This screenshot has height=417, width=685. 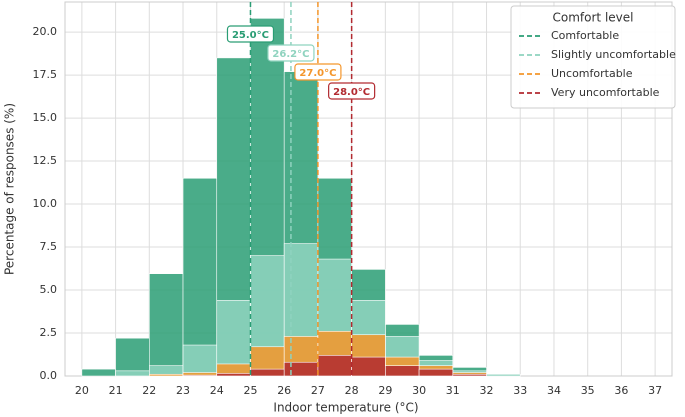 What do you see at coordinates (520, 390) in the screenshot?
I see `x-tick-label: 33` at bounding box center [520, 390].